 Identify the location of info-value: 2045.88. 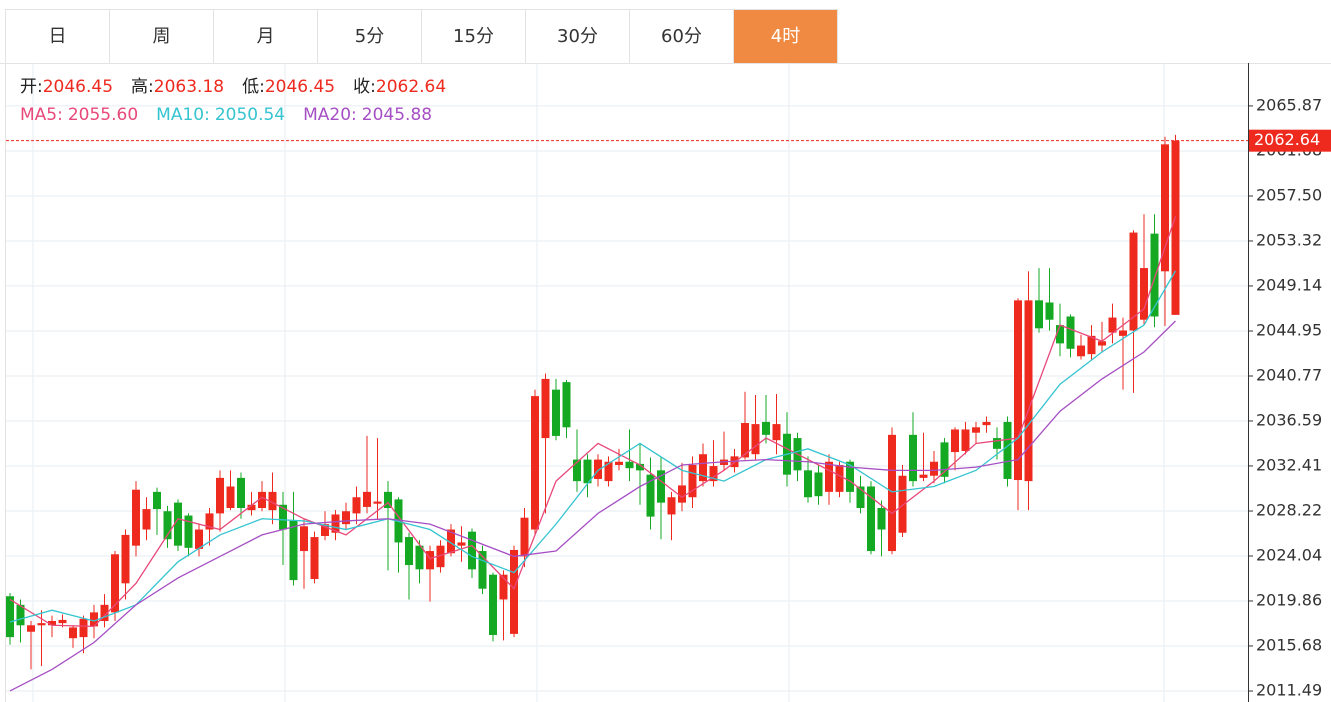
(397, 115).